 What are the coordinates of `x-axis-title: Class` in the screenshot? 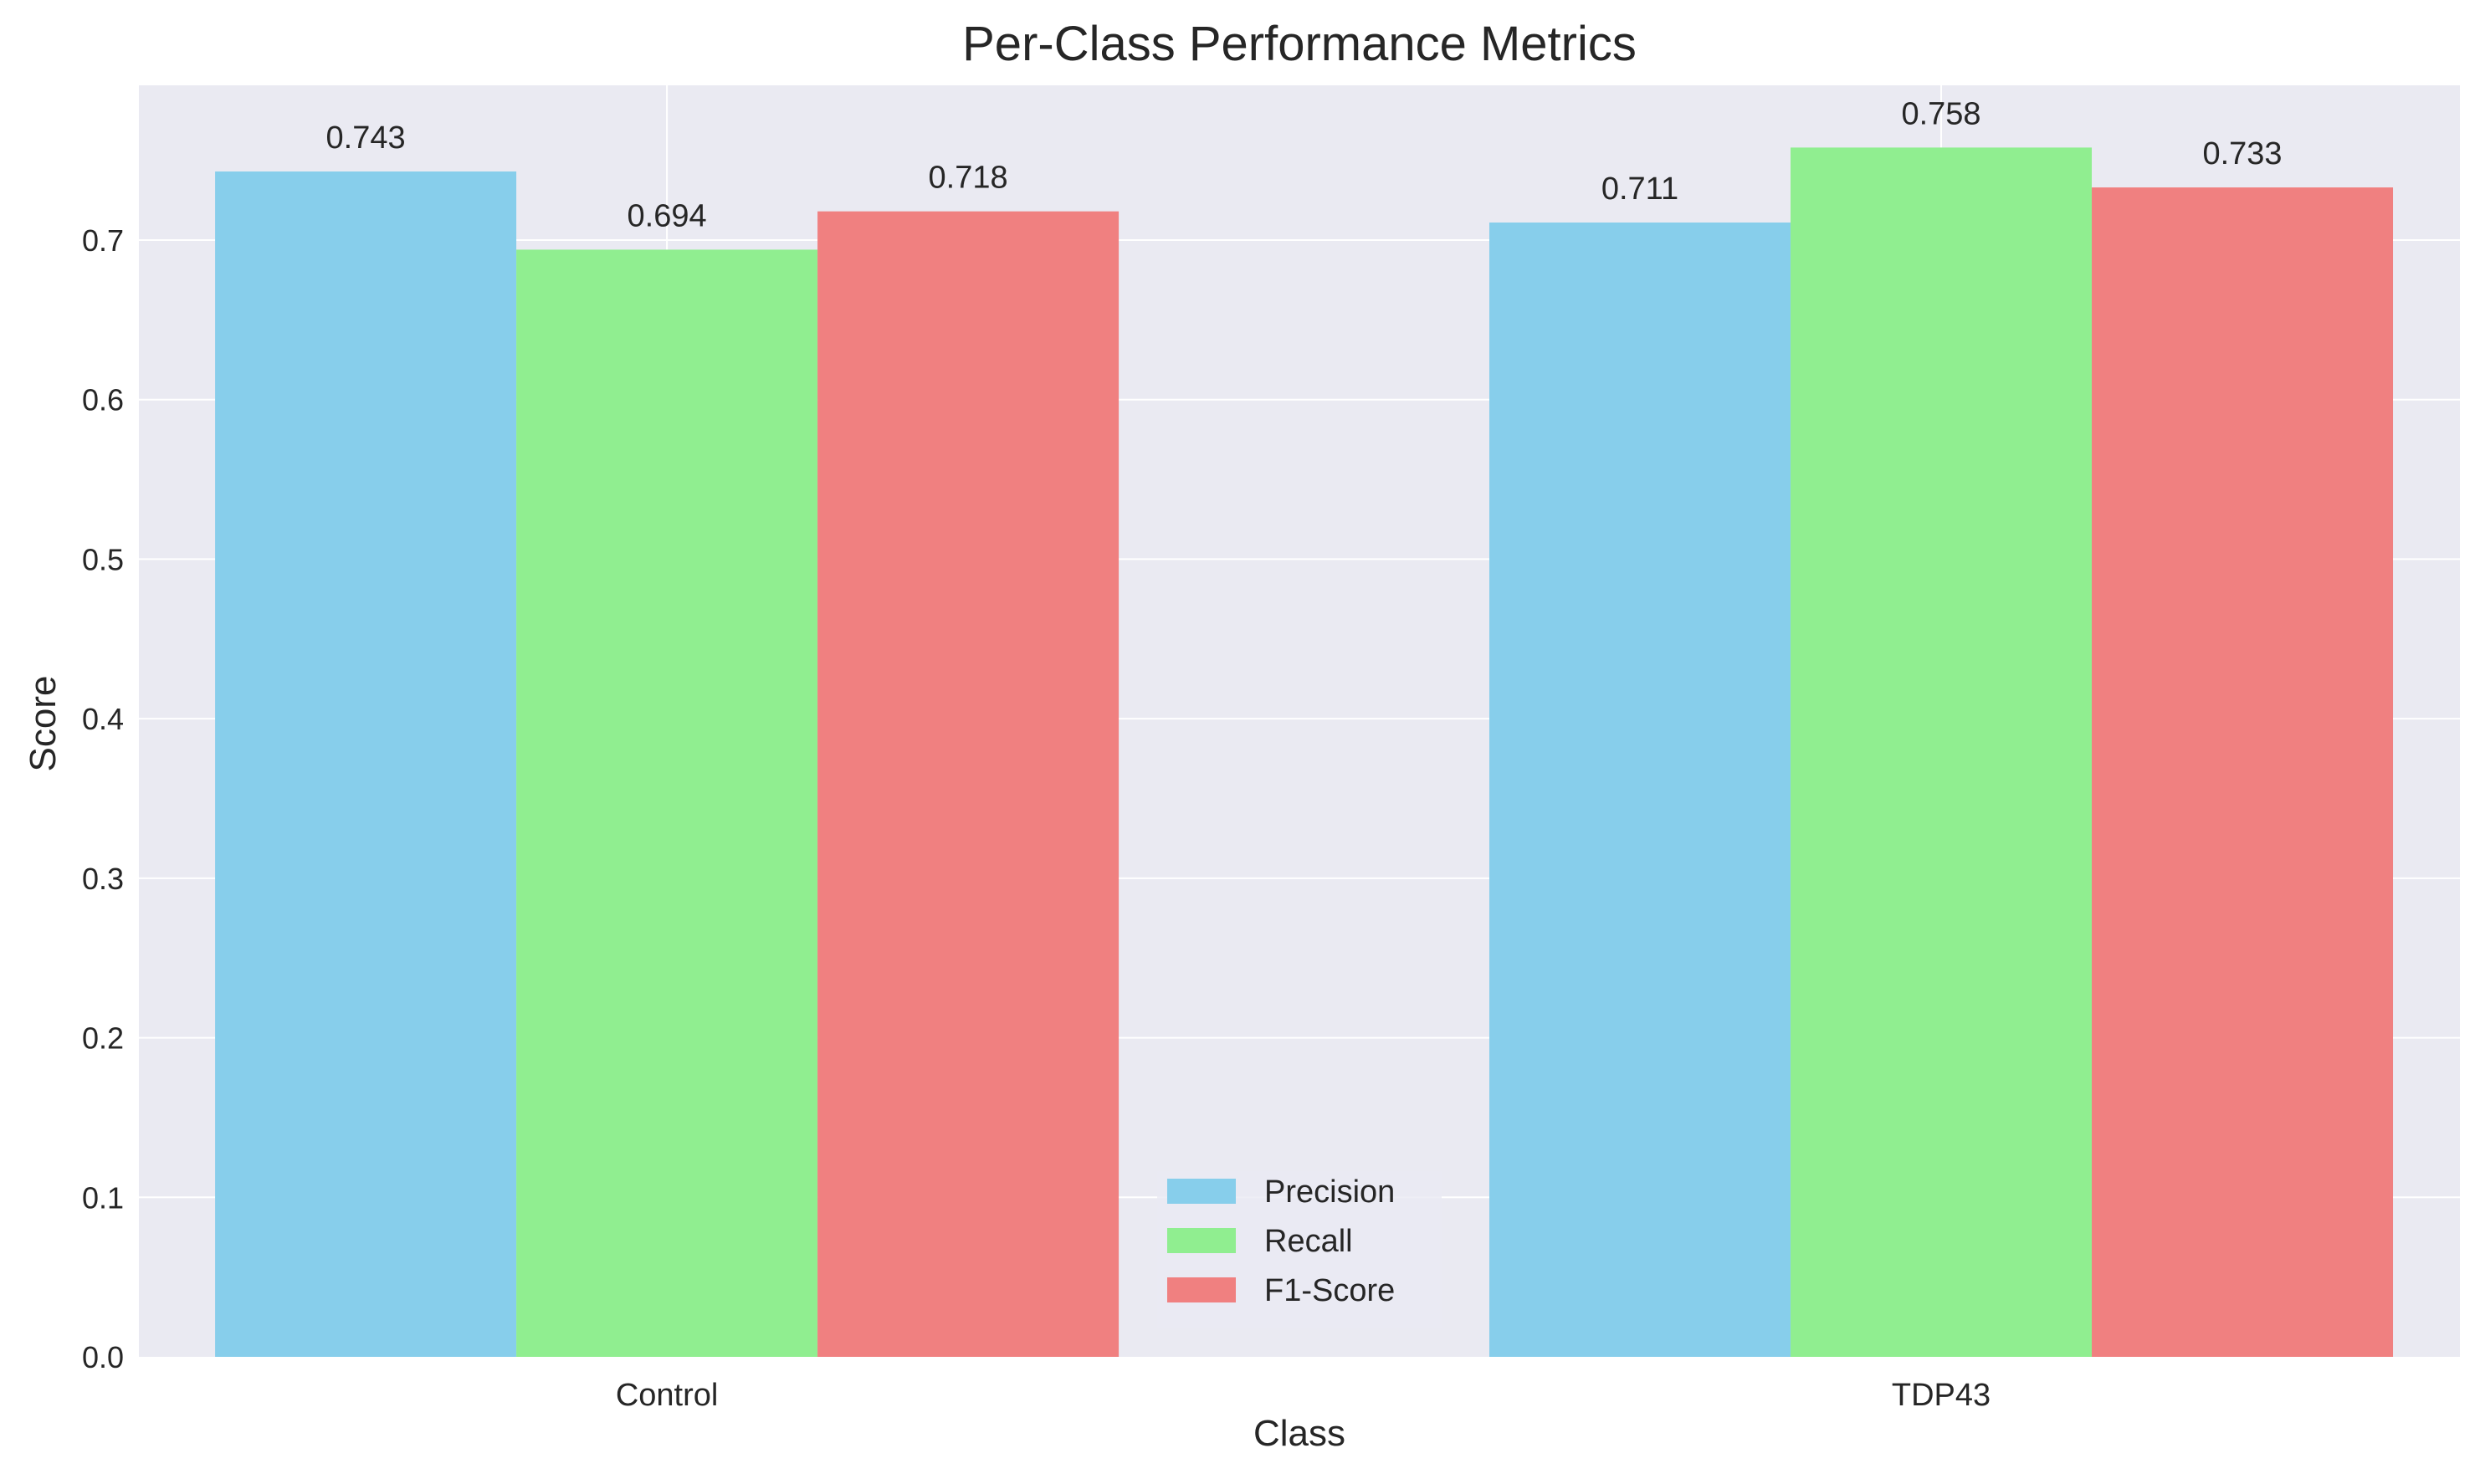 It's located at (1299, 1433).